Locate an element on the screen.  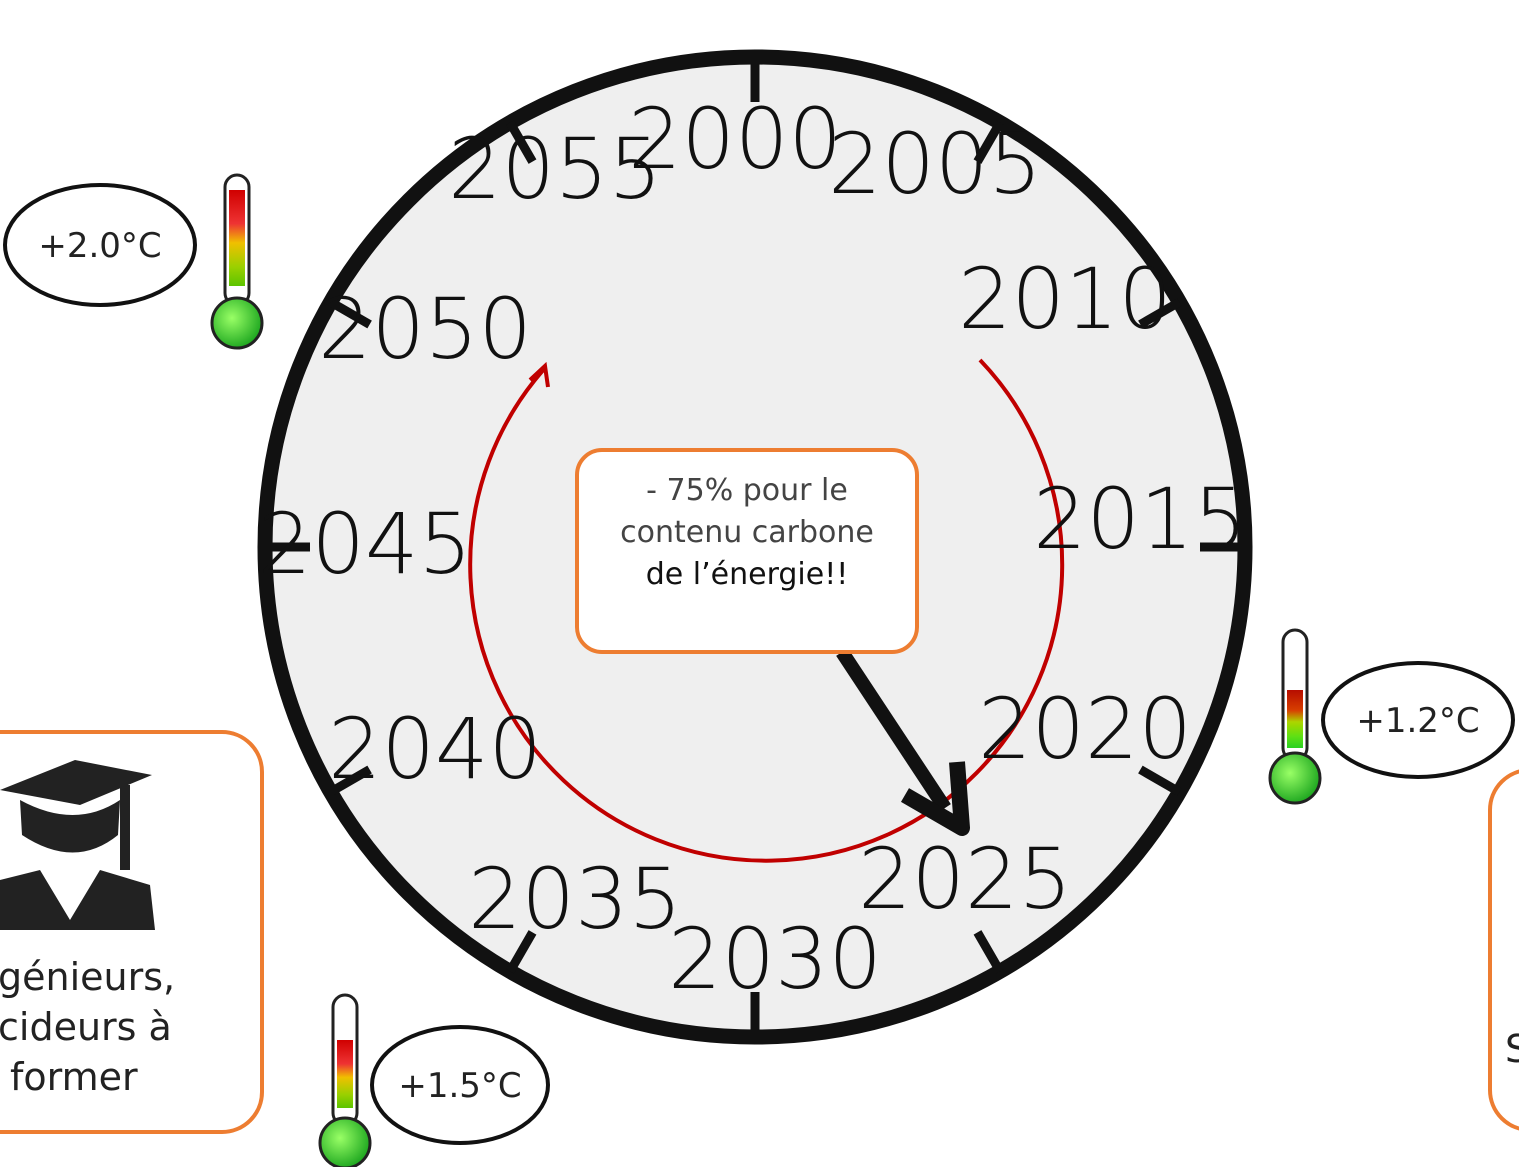
temperature: +1.2°C is located at coordinates (1417, 721).